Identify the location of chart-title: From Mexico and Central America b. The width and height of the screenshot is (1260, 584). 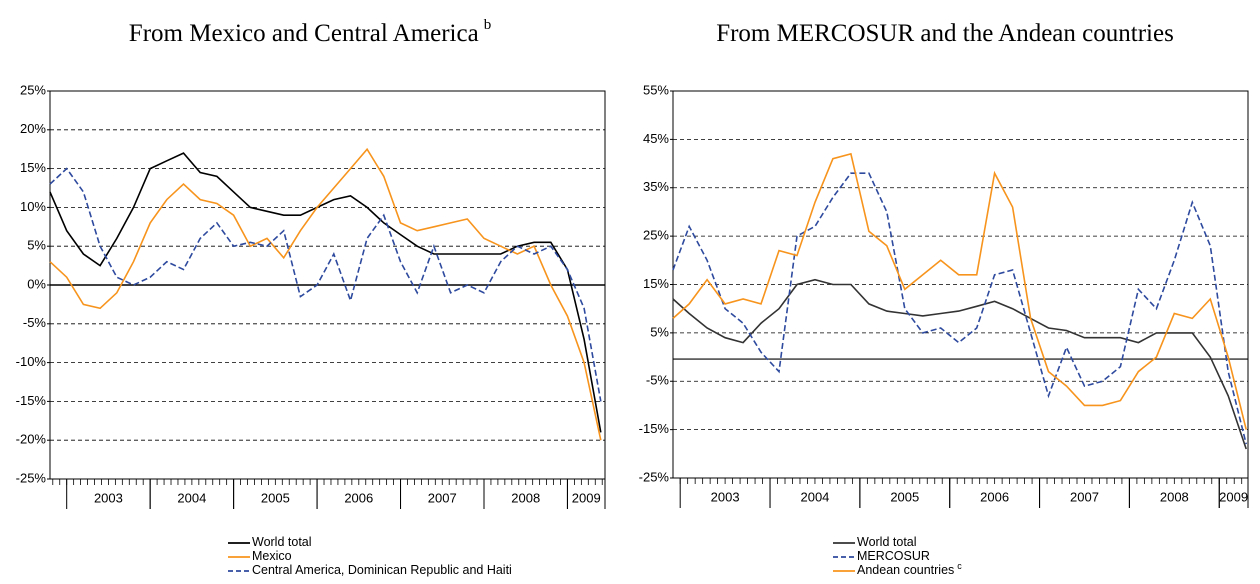
(310, 31).